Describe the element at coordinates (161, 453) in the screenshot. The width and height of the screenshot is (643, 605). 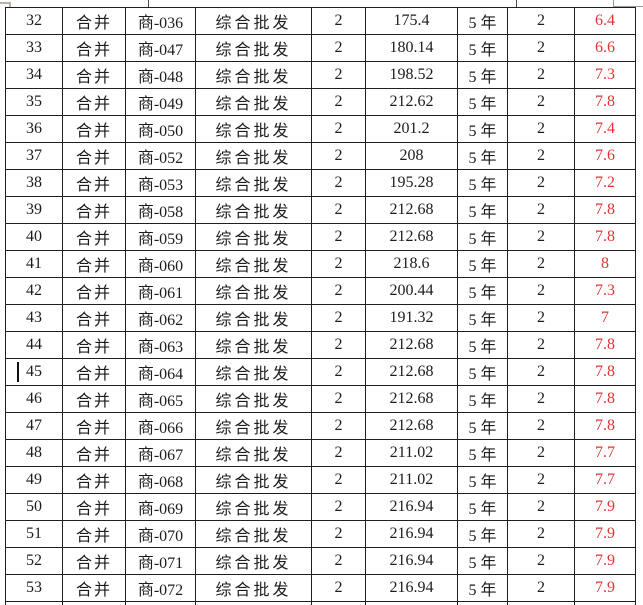
I see `cell-code: 商-067` at that location.